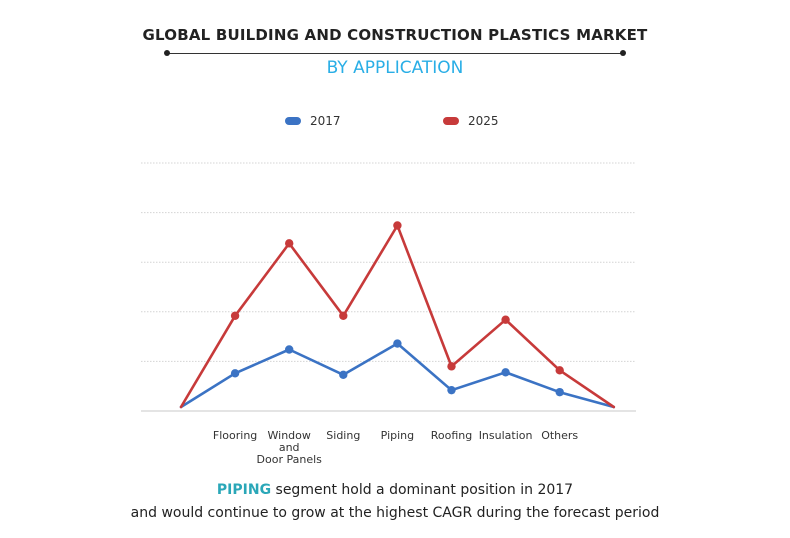 This screenshot has height=538, width=790. Describe the element at coordinates (343, 435) in the screenshot. I see `x-tick-label-3: Siding` at that location.